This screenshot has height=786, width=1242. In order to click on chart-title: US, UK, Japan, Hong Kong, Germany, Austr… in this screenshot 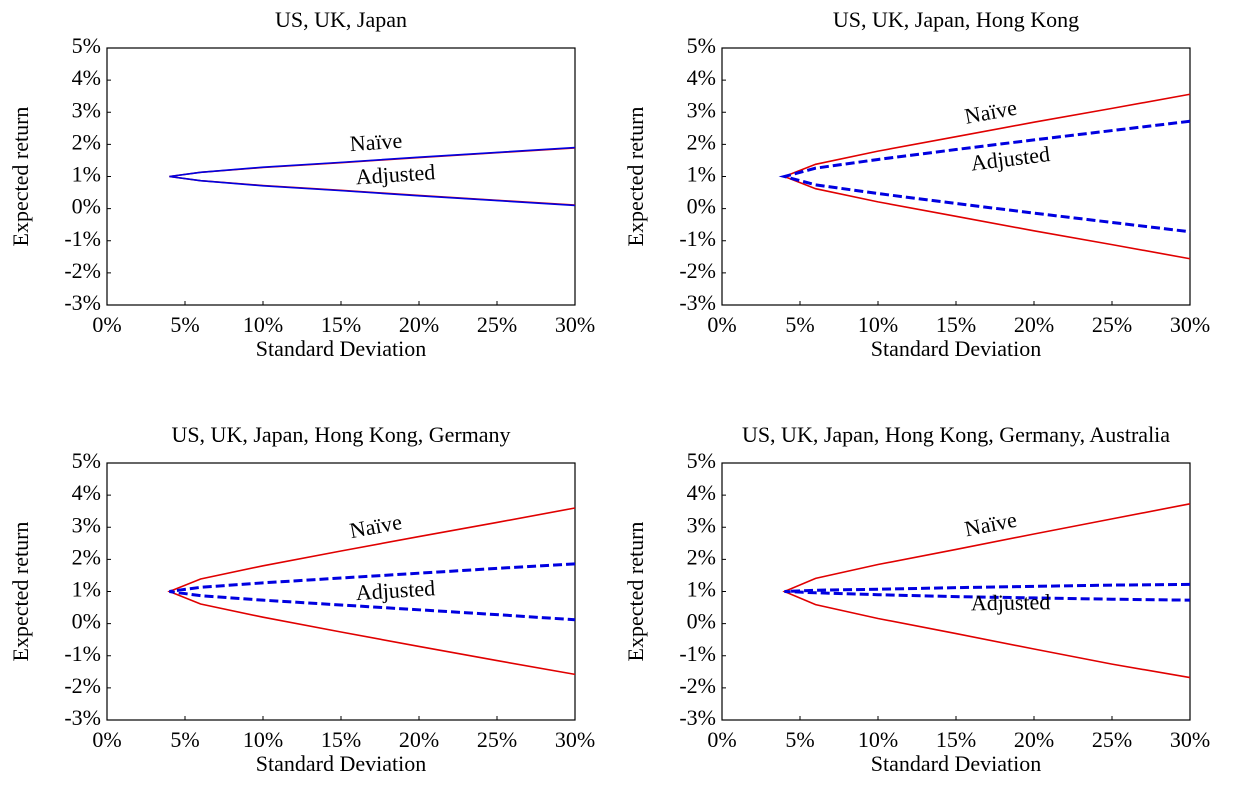, I will do `click(956, 434)`.